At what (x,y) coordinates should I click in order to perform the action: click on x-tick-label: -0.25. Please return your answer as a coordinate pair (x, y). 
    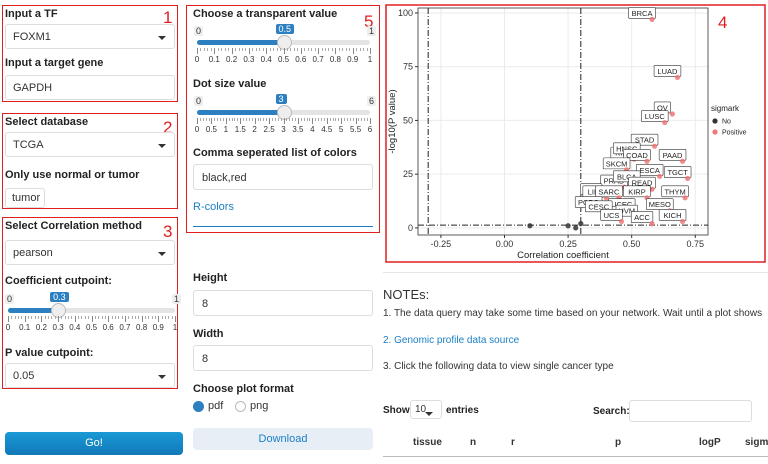
    Looking at the image, I should click on (441, 244).